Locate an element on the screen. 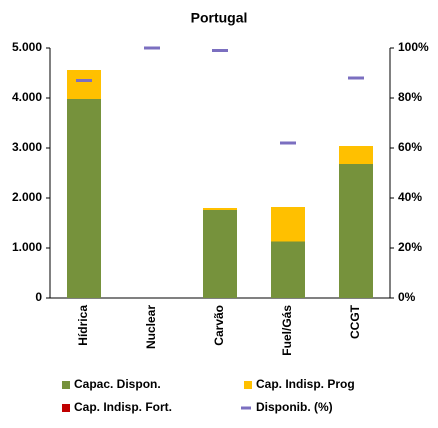  x-tick-label: CCGT is located at coordinates (355, 321).